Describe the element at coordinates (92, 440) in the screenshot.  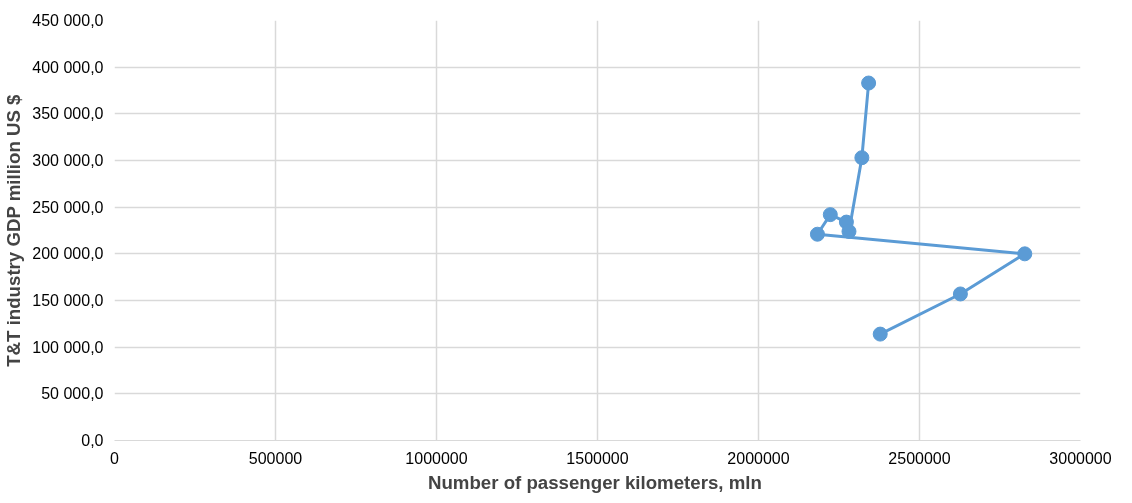
I see `y-tick-label: 0,0` at that location.